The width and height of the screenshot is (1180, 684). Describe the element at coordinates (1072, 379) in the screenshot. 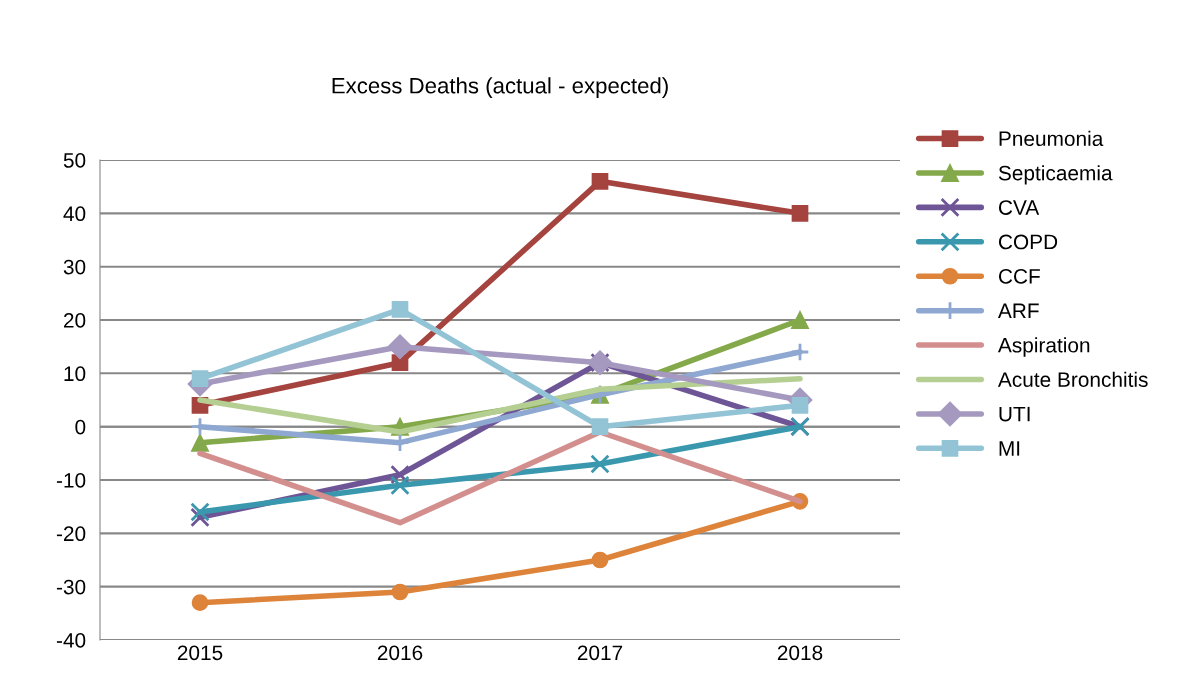

I see `legend-label: Acute Bronchitis` at that location.